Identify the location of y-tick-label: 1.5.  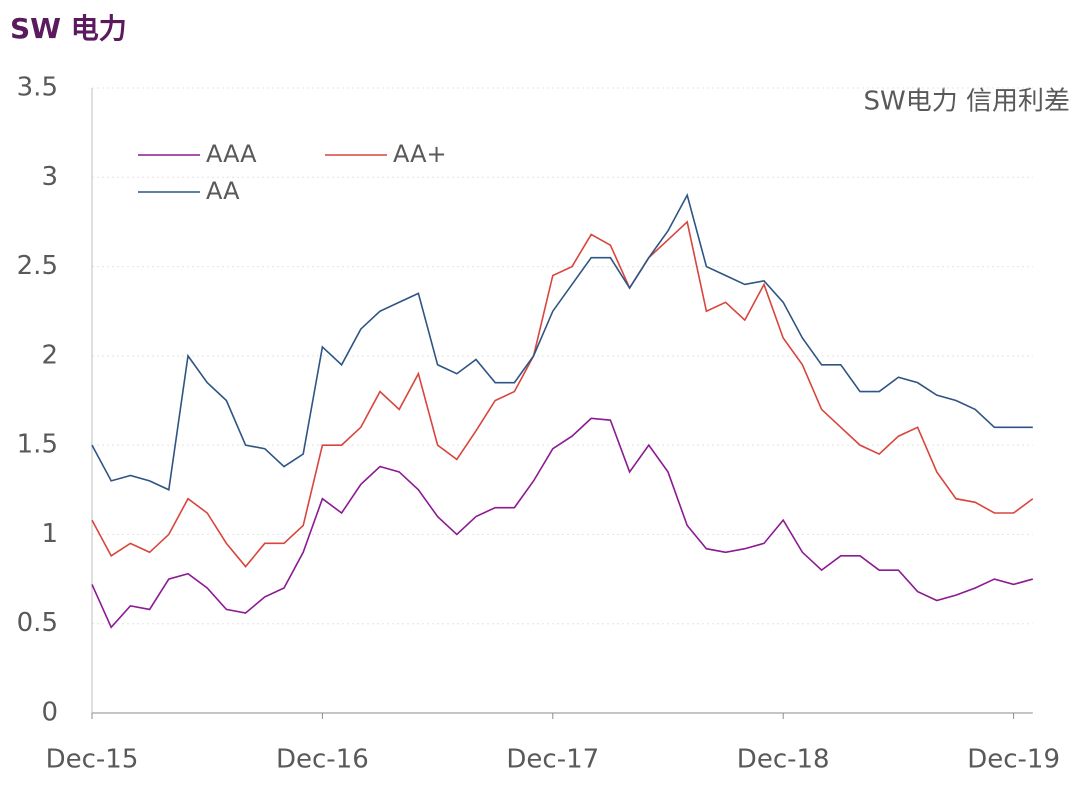
(37, 445).